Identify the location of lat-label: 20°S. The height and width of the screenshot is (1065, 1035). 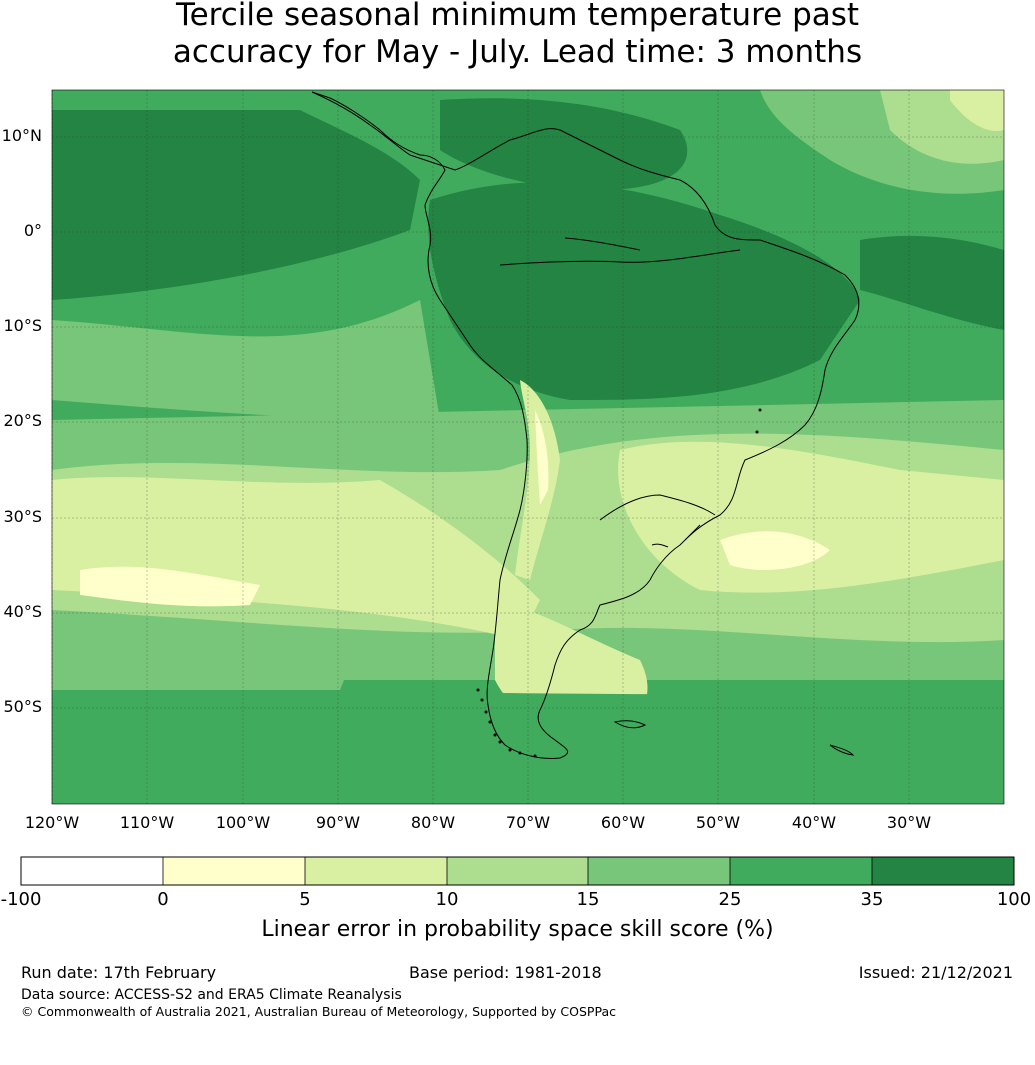
(22, 420).